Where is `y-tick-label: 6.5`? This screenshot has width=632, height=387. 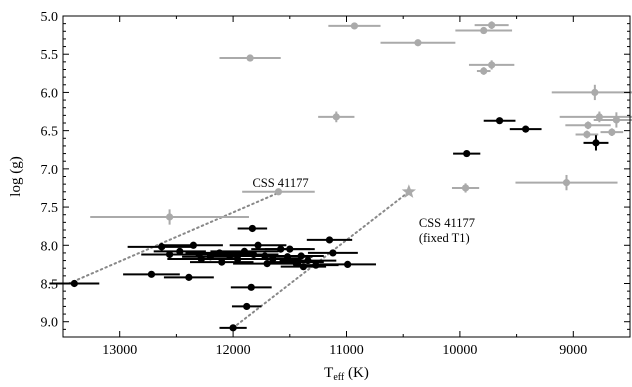 y-tick-label: 6.5 is located at coordinates (50, 132).